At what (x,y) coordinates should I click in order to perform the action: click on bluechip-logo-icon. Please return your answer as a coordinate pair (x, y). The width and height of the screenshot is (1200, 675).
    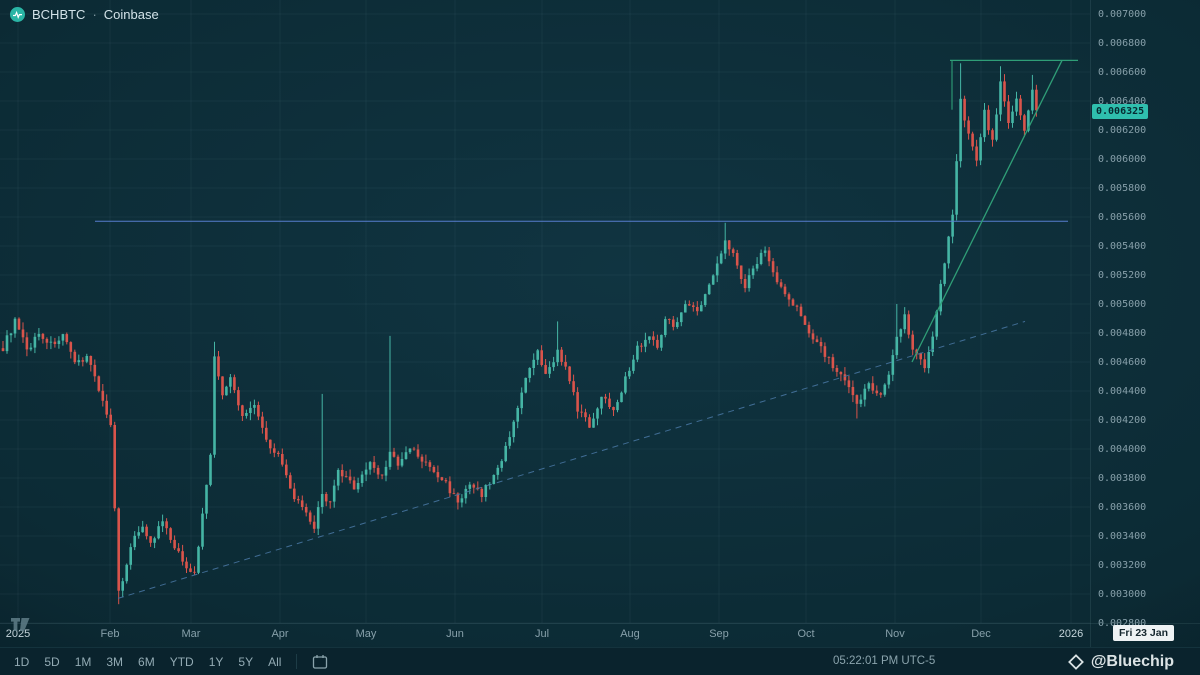
    Looking at the image, I should click on (17, 14).